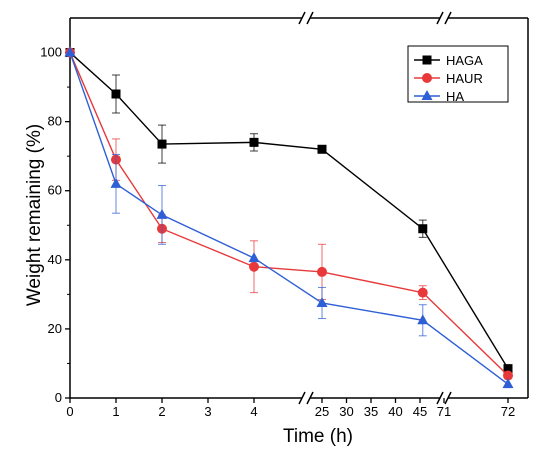  What do you see at coordinates (508, 411) in the screenshot?
I see `x-tick-label: 72` at bounding box center [508, 411].